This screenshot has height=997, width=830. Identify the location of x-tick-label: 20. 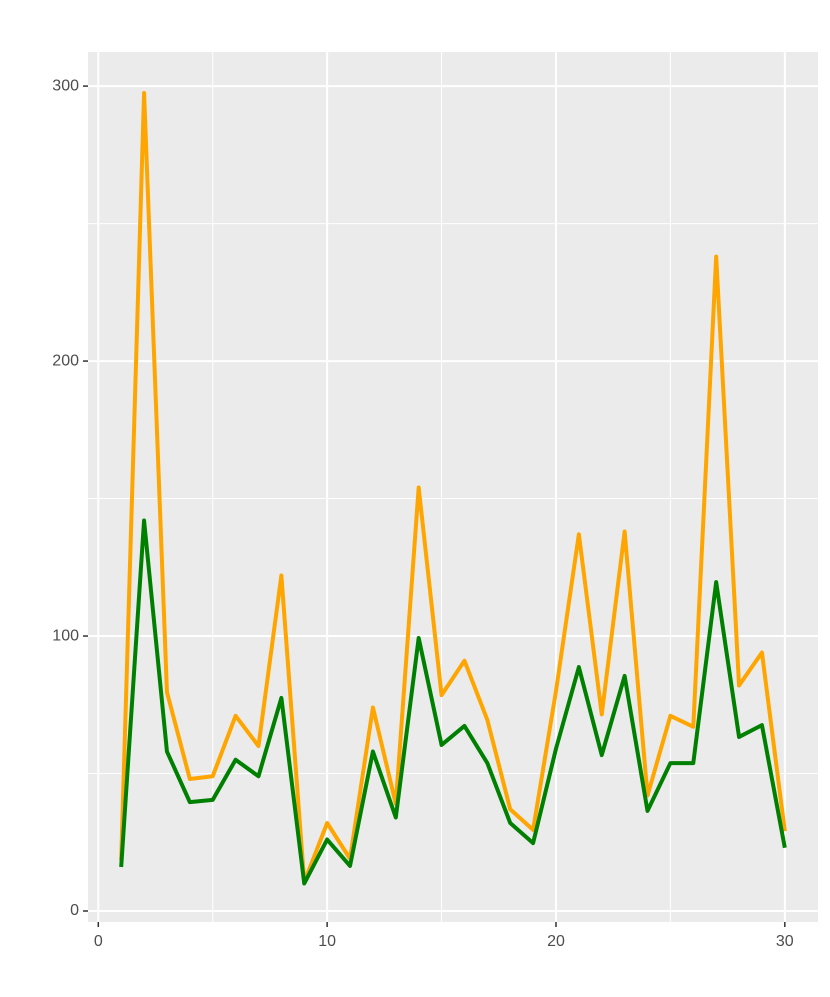
(556, 941).